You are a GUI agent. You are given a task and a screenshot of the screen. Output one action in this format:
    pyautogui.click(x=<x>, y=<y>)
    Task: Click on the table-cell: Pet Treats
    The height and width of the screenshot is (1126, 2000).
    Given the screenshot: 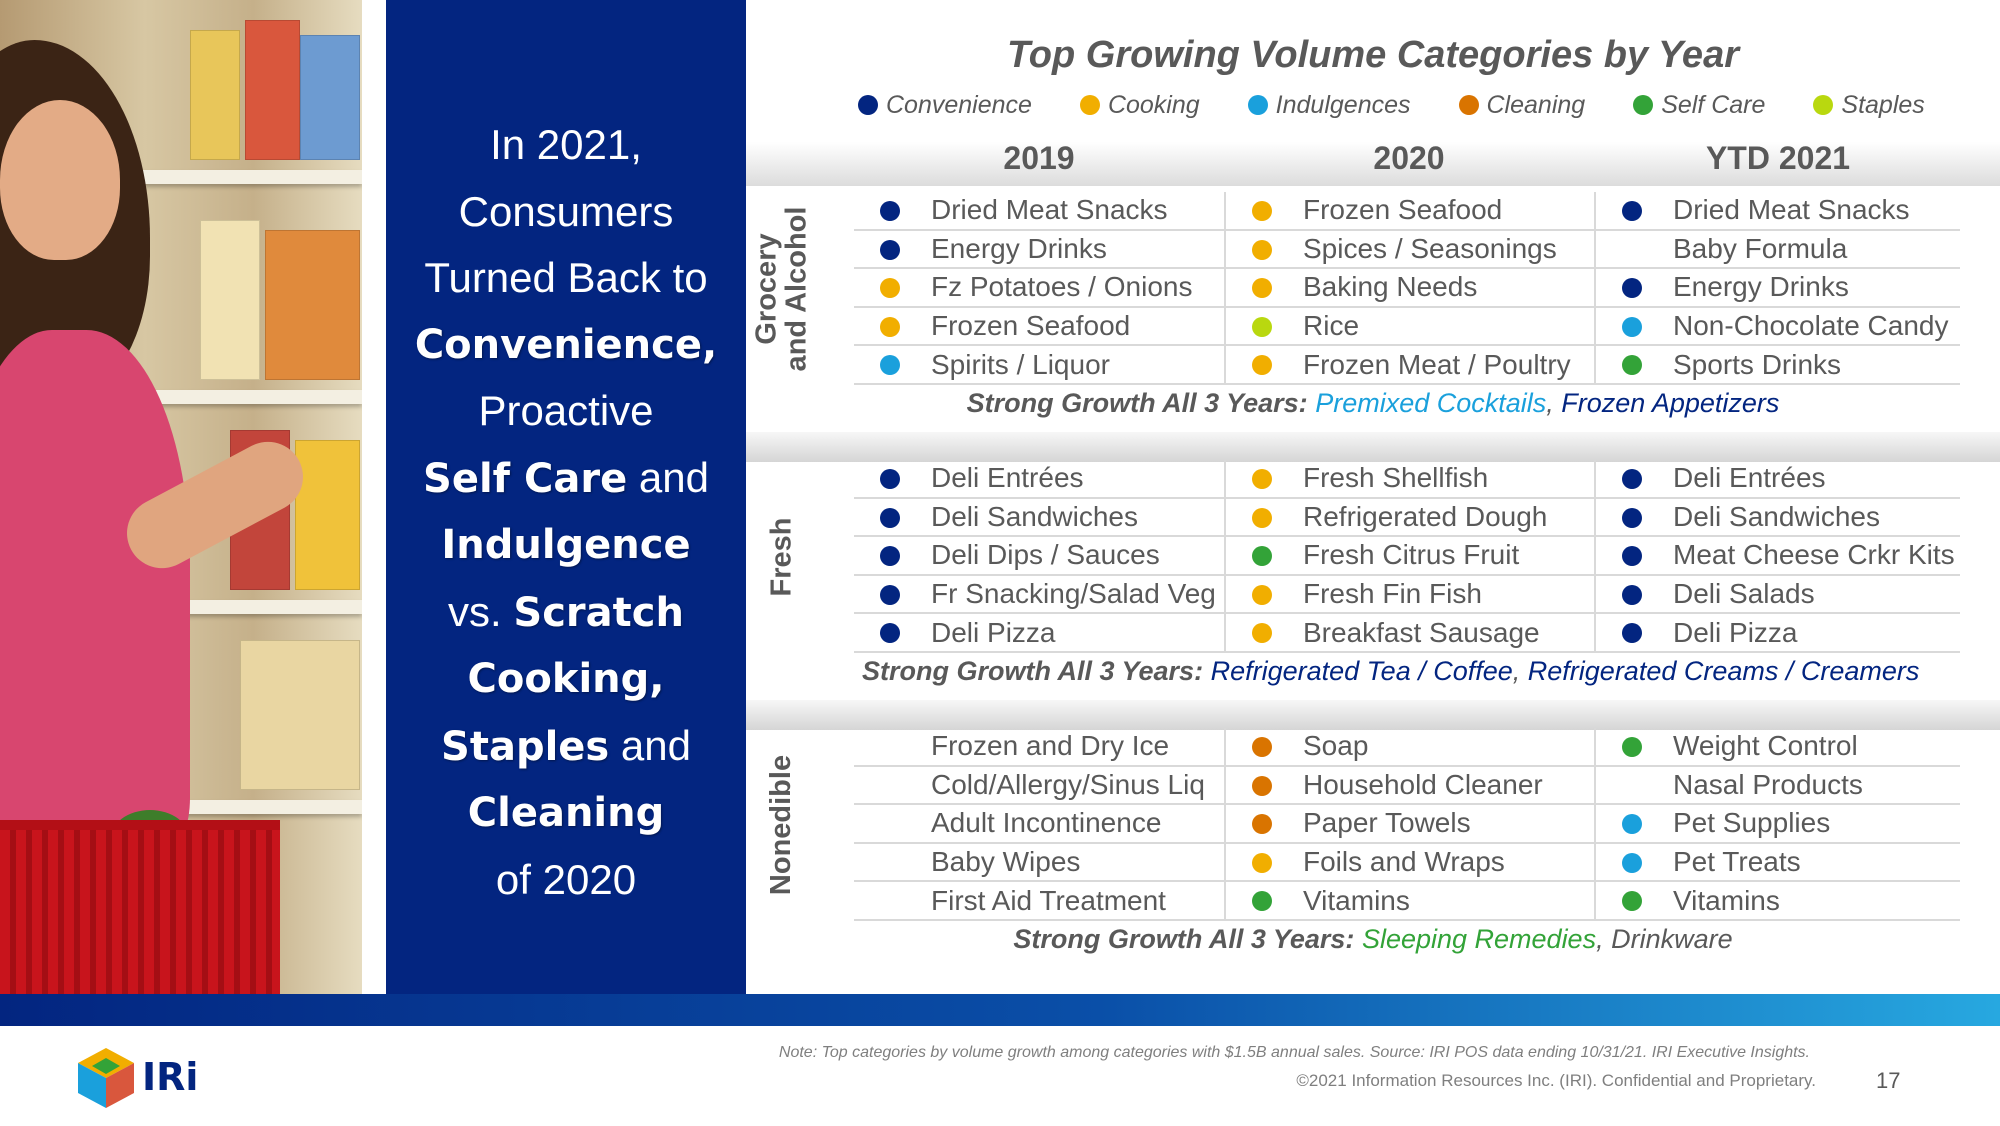 What is the action you would take?
    pyautogui.click(x=1778, y=862)
    